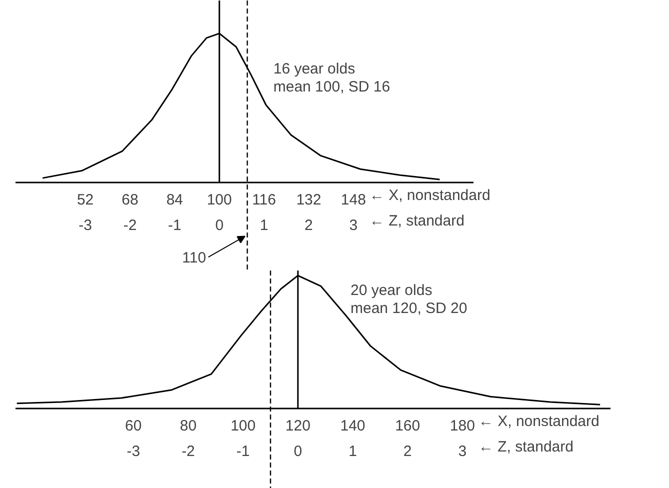 The width and height of the screenshot is (669, 488). What do you see at coordinates (175, 200) in the screenshot?
I see `x-tick-label: 84` at bounding box center [175, 200].